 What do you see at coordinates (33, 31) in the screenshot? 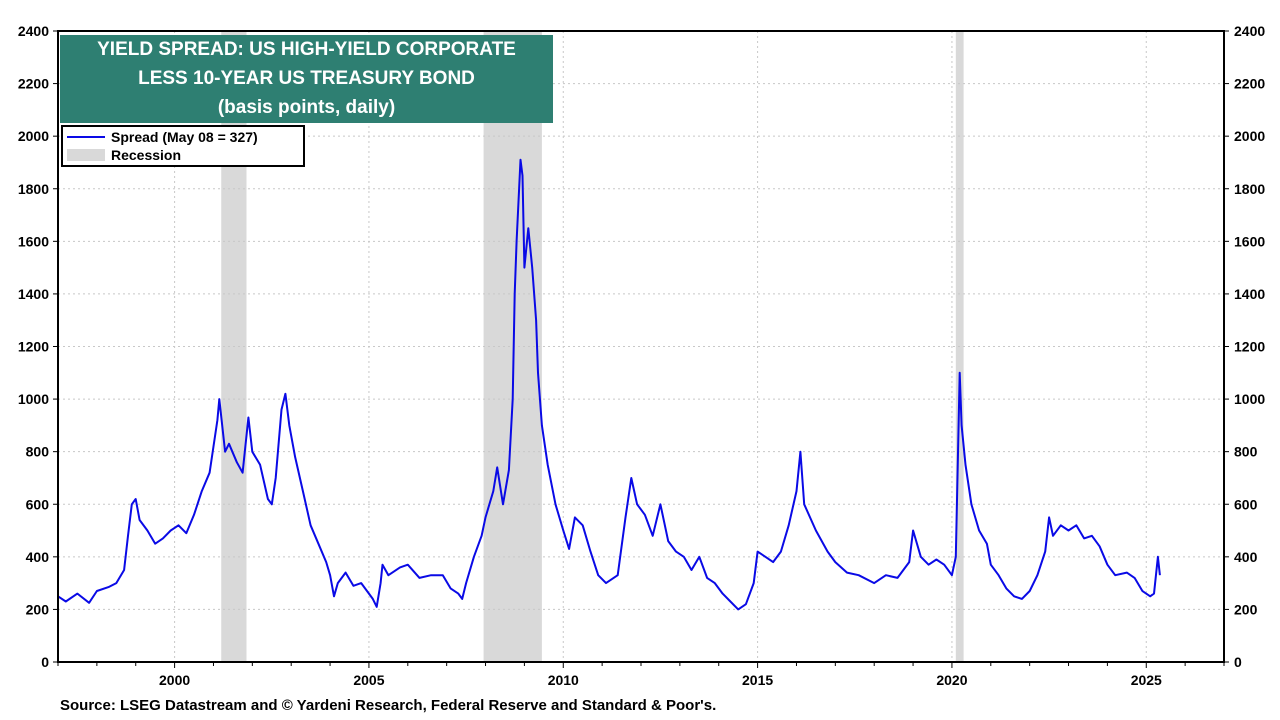
I see `y-tick-label-left: 2400` at bounding box center [33, 31].